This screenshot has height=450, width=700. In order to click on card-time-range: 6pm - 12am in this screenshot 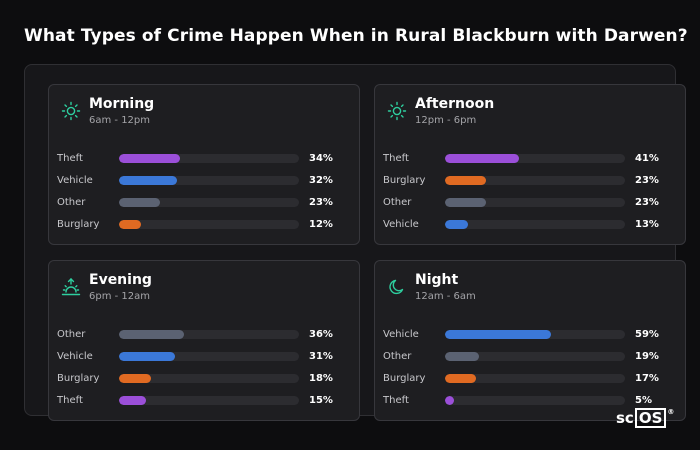, I will do `click(120, 296)`.